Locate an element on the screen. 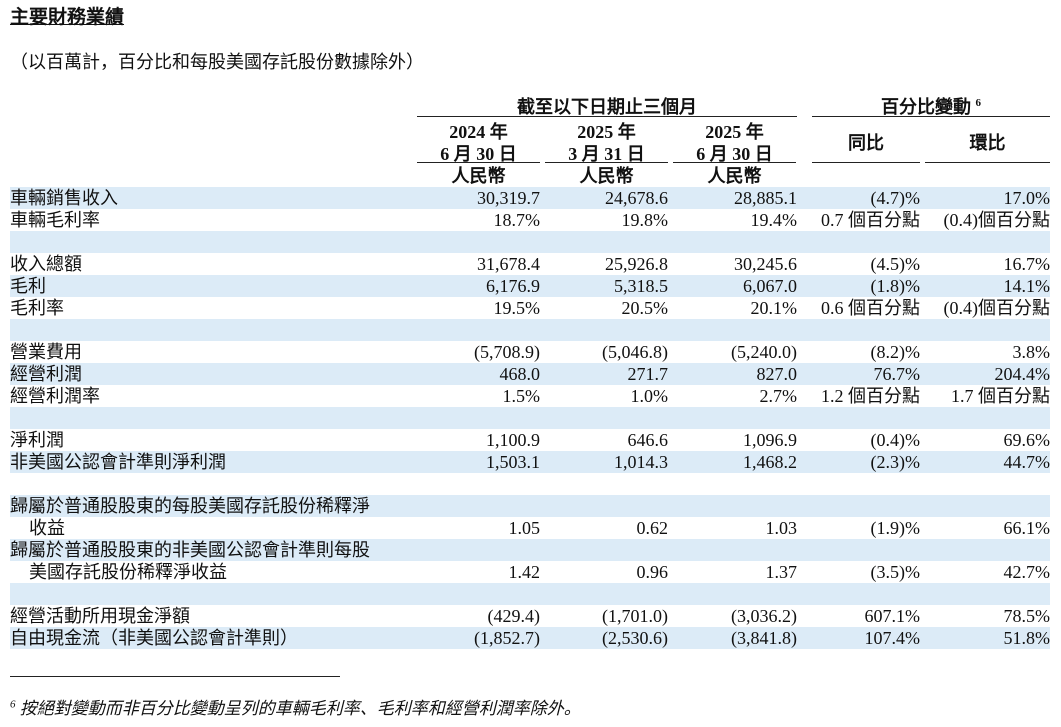 This screenshot has width=1061, height=727. value-cell: 0.62 is located at coordinates (652, 528).